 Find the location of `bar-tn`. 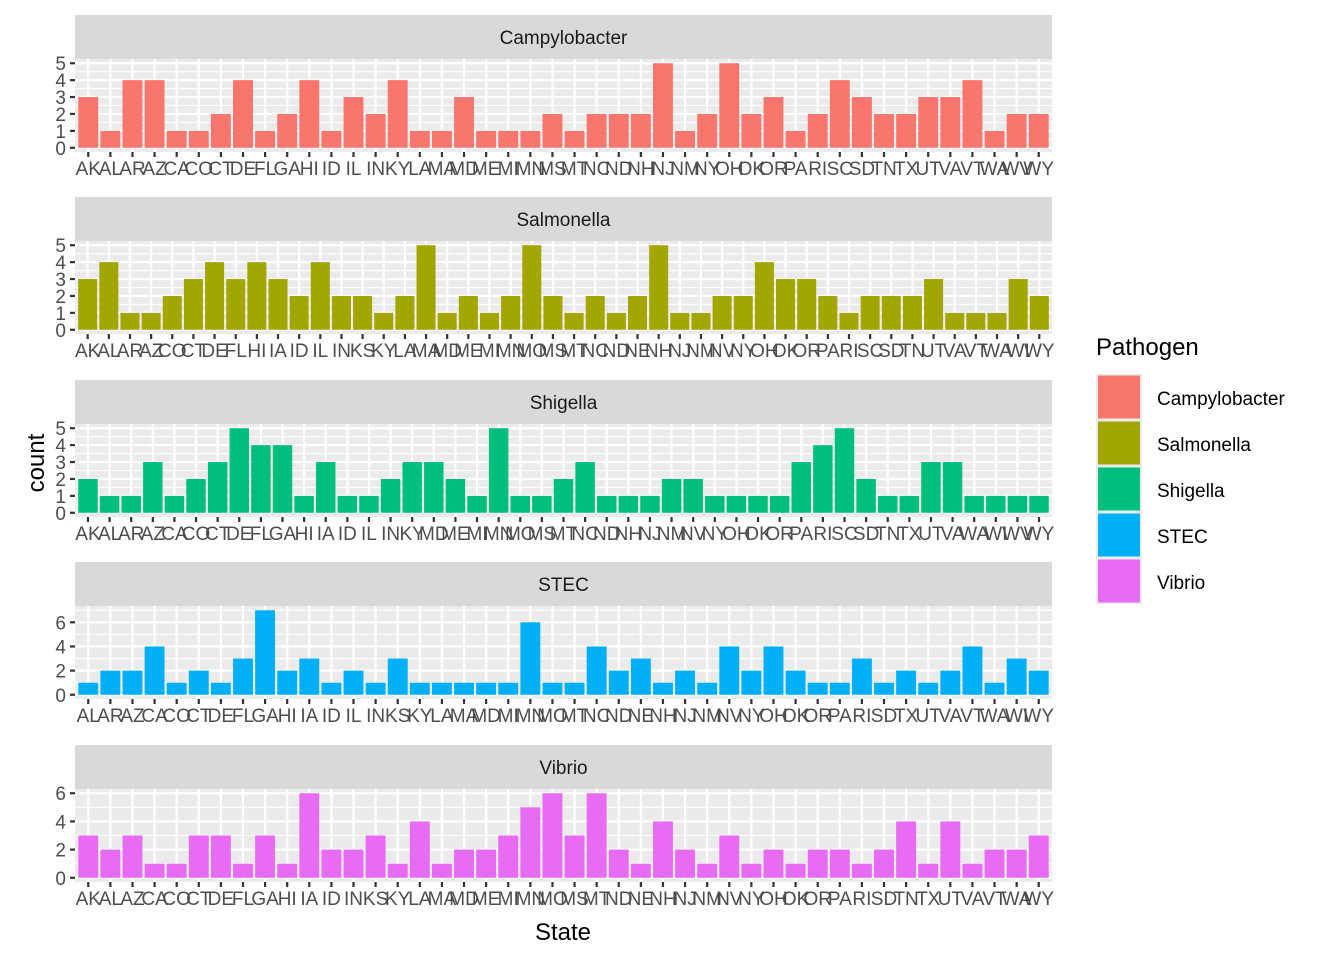

bar-tn is located at coordinates (906, 849).